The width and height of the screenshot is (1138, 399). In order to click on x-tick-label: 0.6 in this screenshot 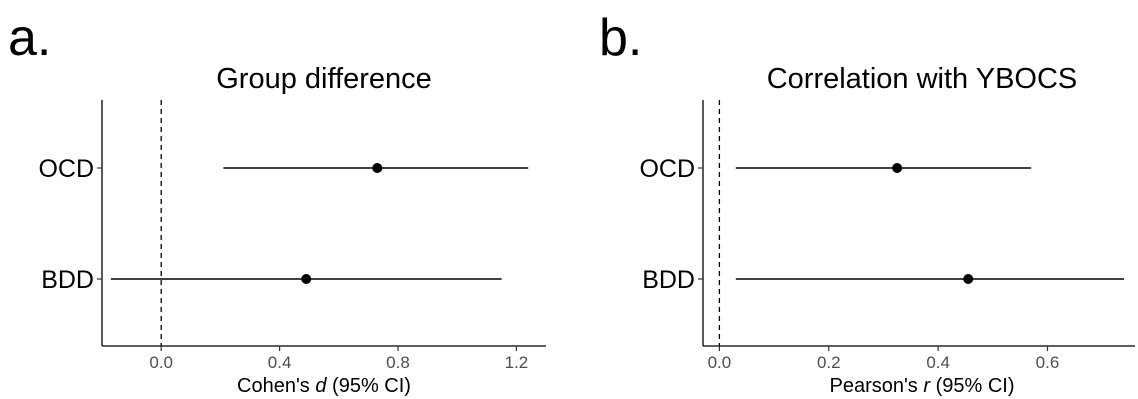, I will do `click(1048, 362)`.